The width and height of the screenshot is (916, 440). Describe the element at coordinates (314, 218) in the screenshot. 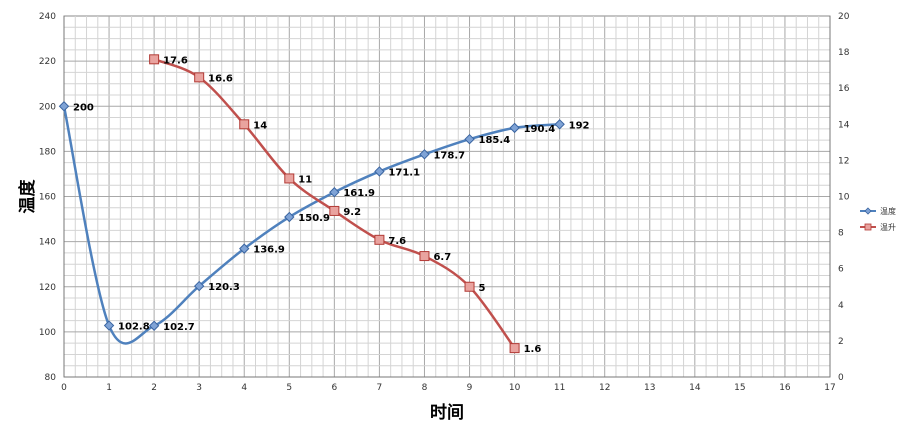

I see `data-label: 150.9` at that location.